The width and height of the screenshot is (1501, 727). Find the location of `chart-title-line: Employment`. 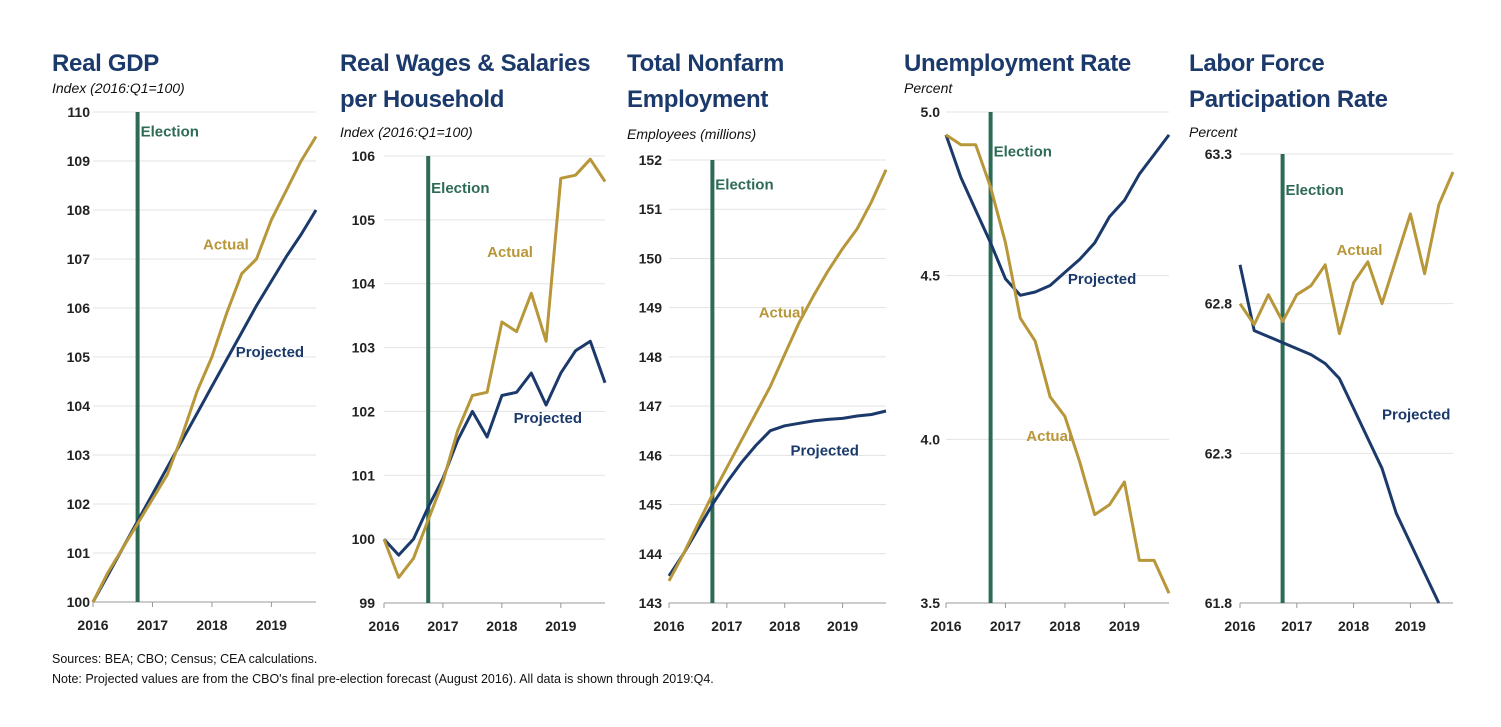

chart-title-line: Employment is located at coordinates (698, 99).